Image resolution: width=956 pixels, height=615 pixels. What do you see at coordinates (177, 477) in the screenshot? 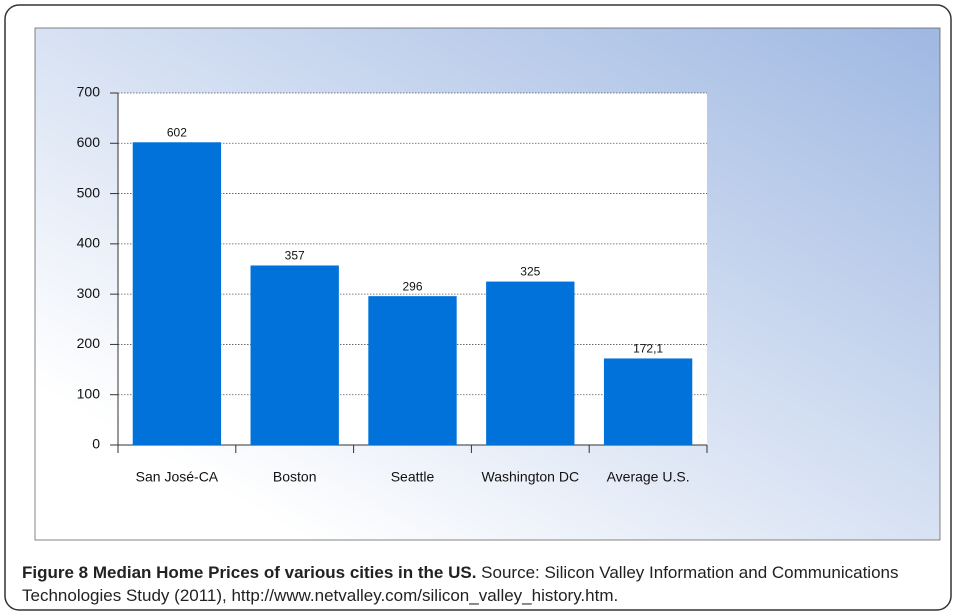
I see `x-tick-label: San José-CA` at bounding box center [177, 477].